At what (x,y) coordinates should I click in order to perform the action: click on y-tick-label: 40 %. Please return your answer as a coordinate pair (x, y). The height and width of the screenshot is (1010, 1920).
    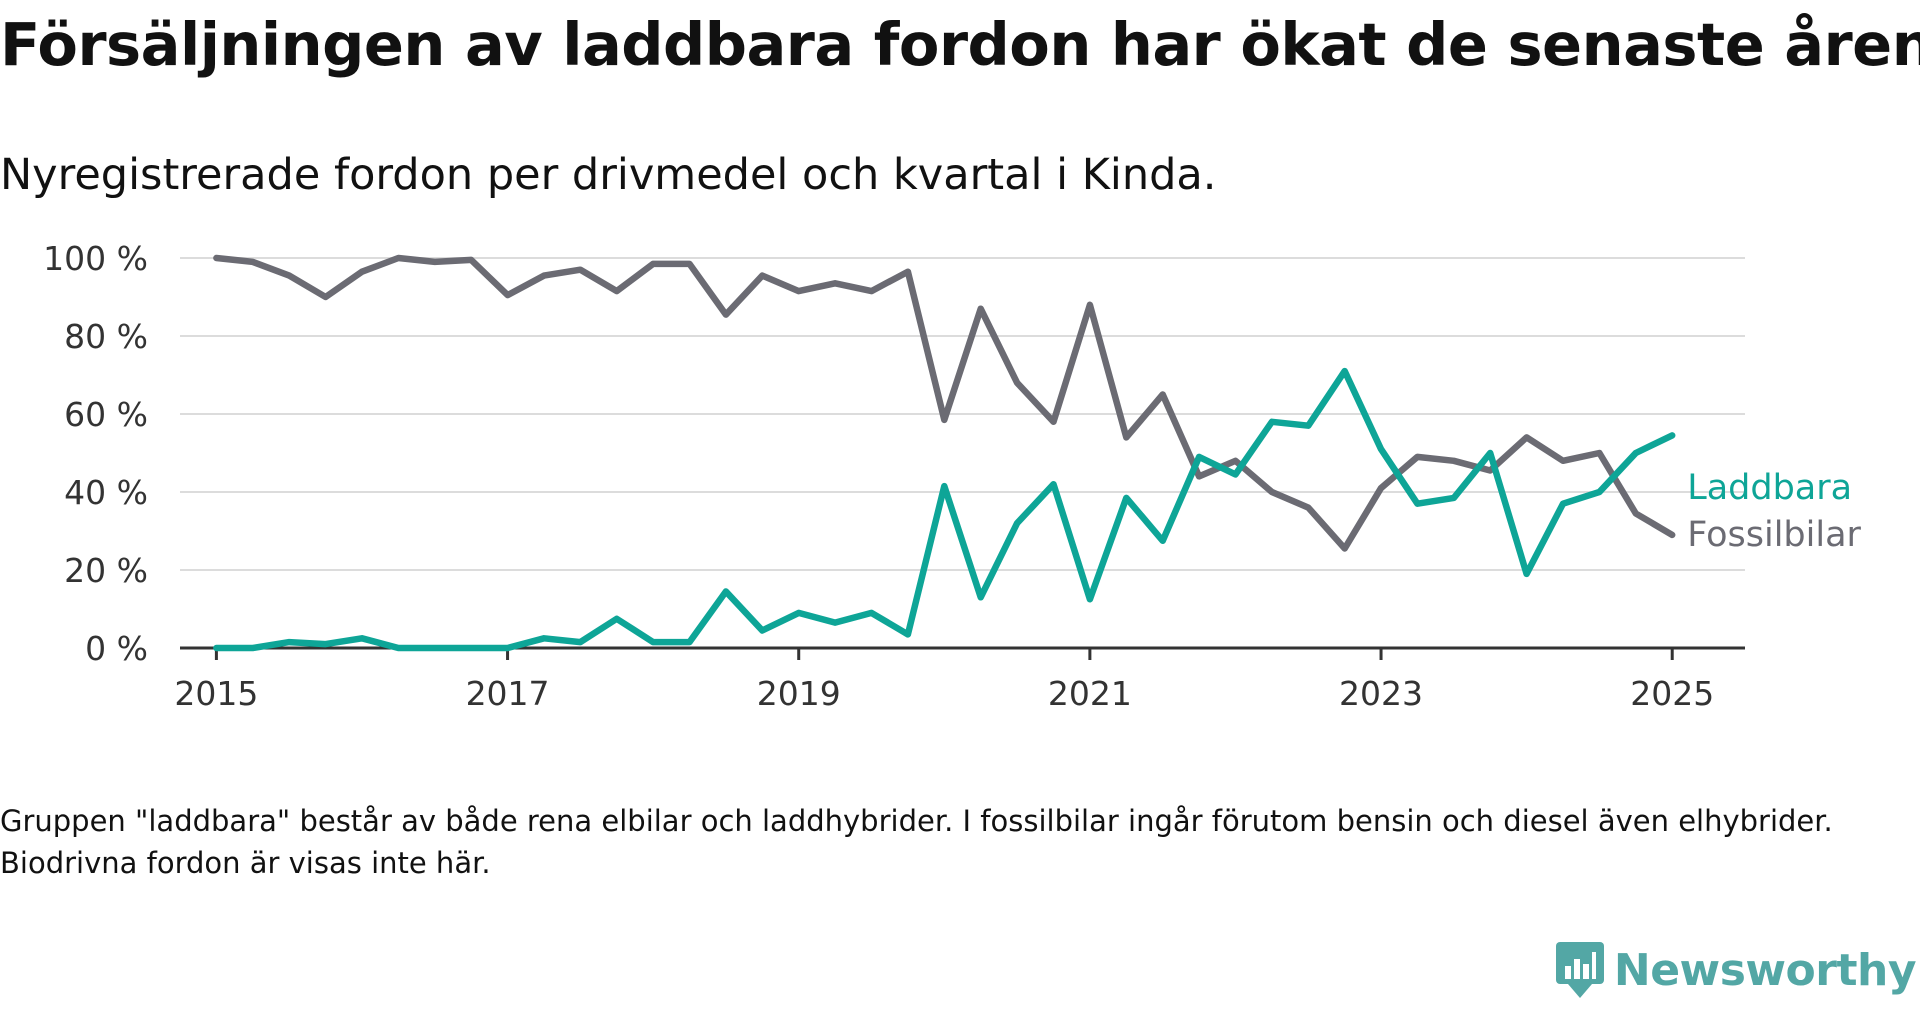
    Looking at the image, I should click on (106, 492).